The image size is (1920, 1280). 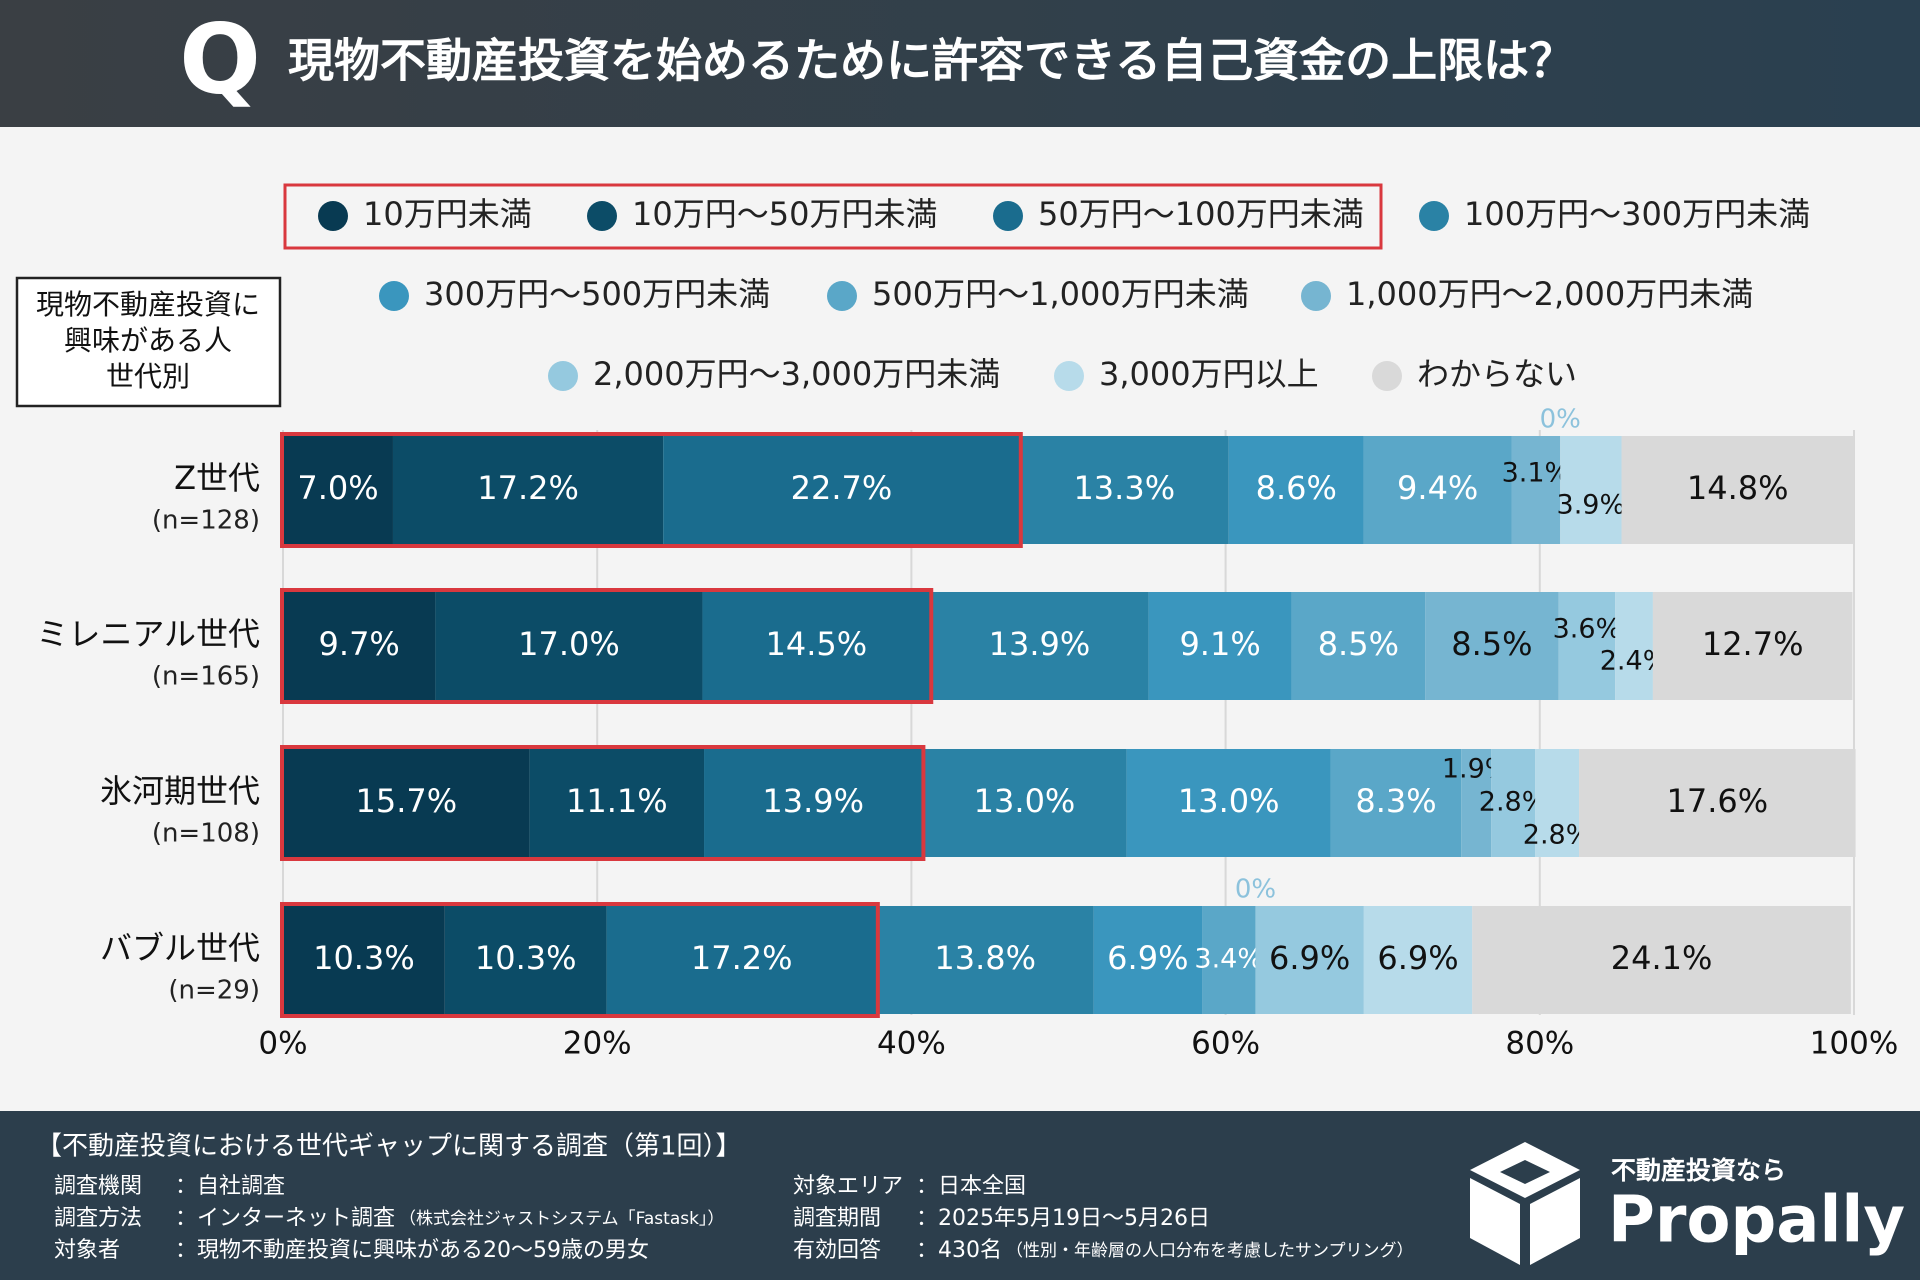 I want to click on footer-value: ：2025年5月19日～5月26日, so click(x=1063, y=1218).